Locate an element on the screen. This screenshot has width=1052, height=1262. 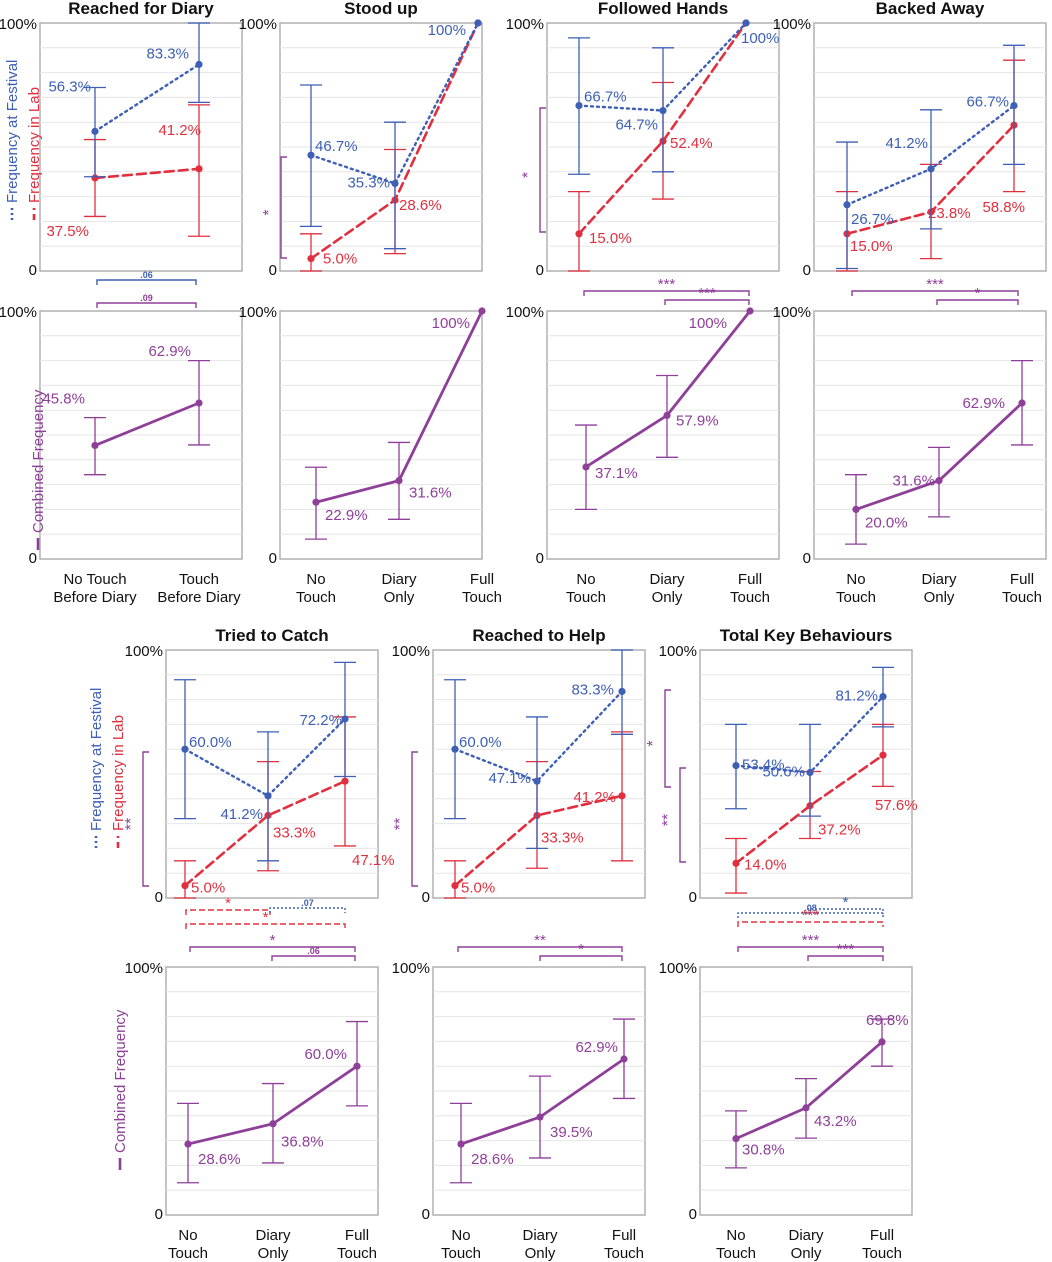
data-label: 30.8% is located at coordinates (763, 1150).